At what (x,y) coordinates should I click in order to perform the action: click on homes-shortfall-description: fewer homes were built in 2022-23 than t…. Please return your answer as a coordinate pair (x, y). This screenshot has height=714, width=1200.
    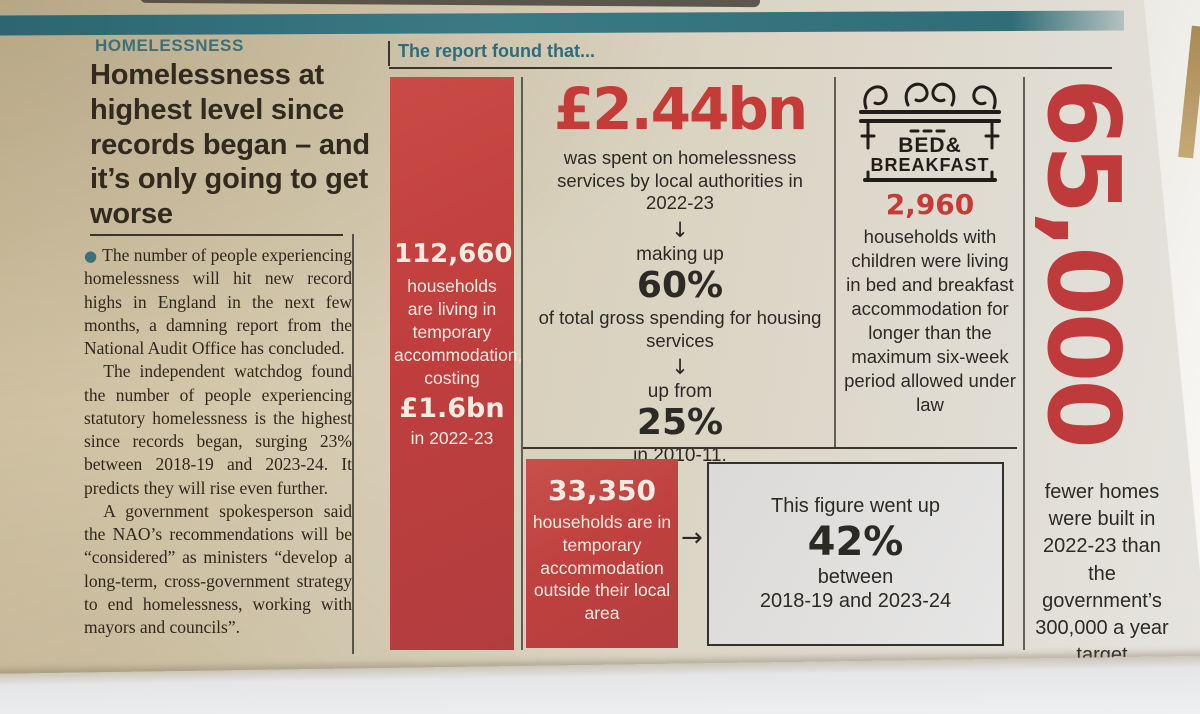
    Looking at the image, I should click on (1102, 574).